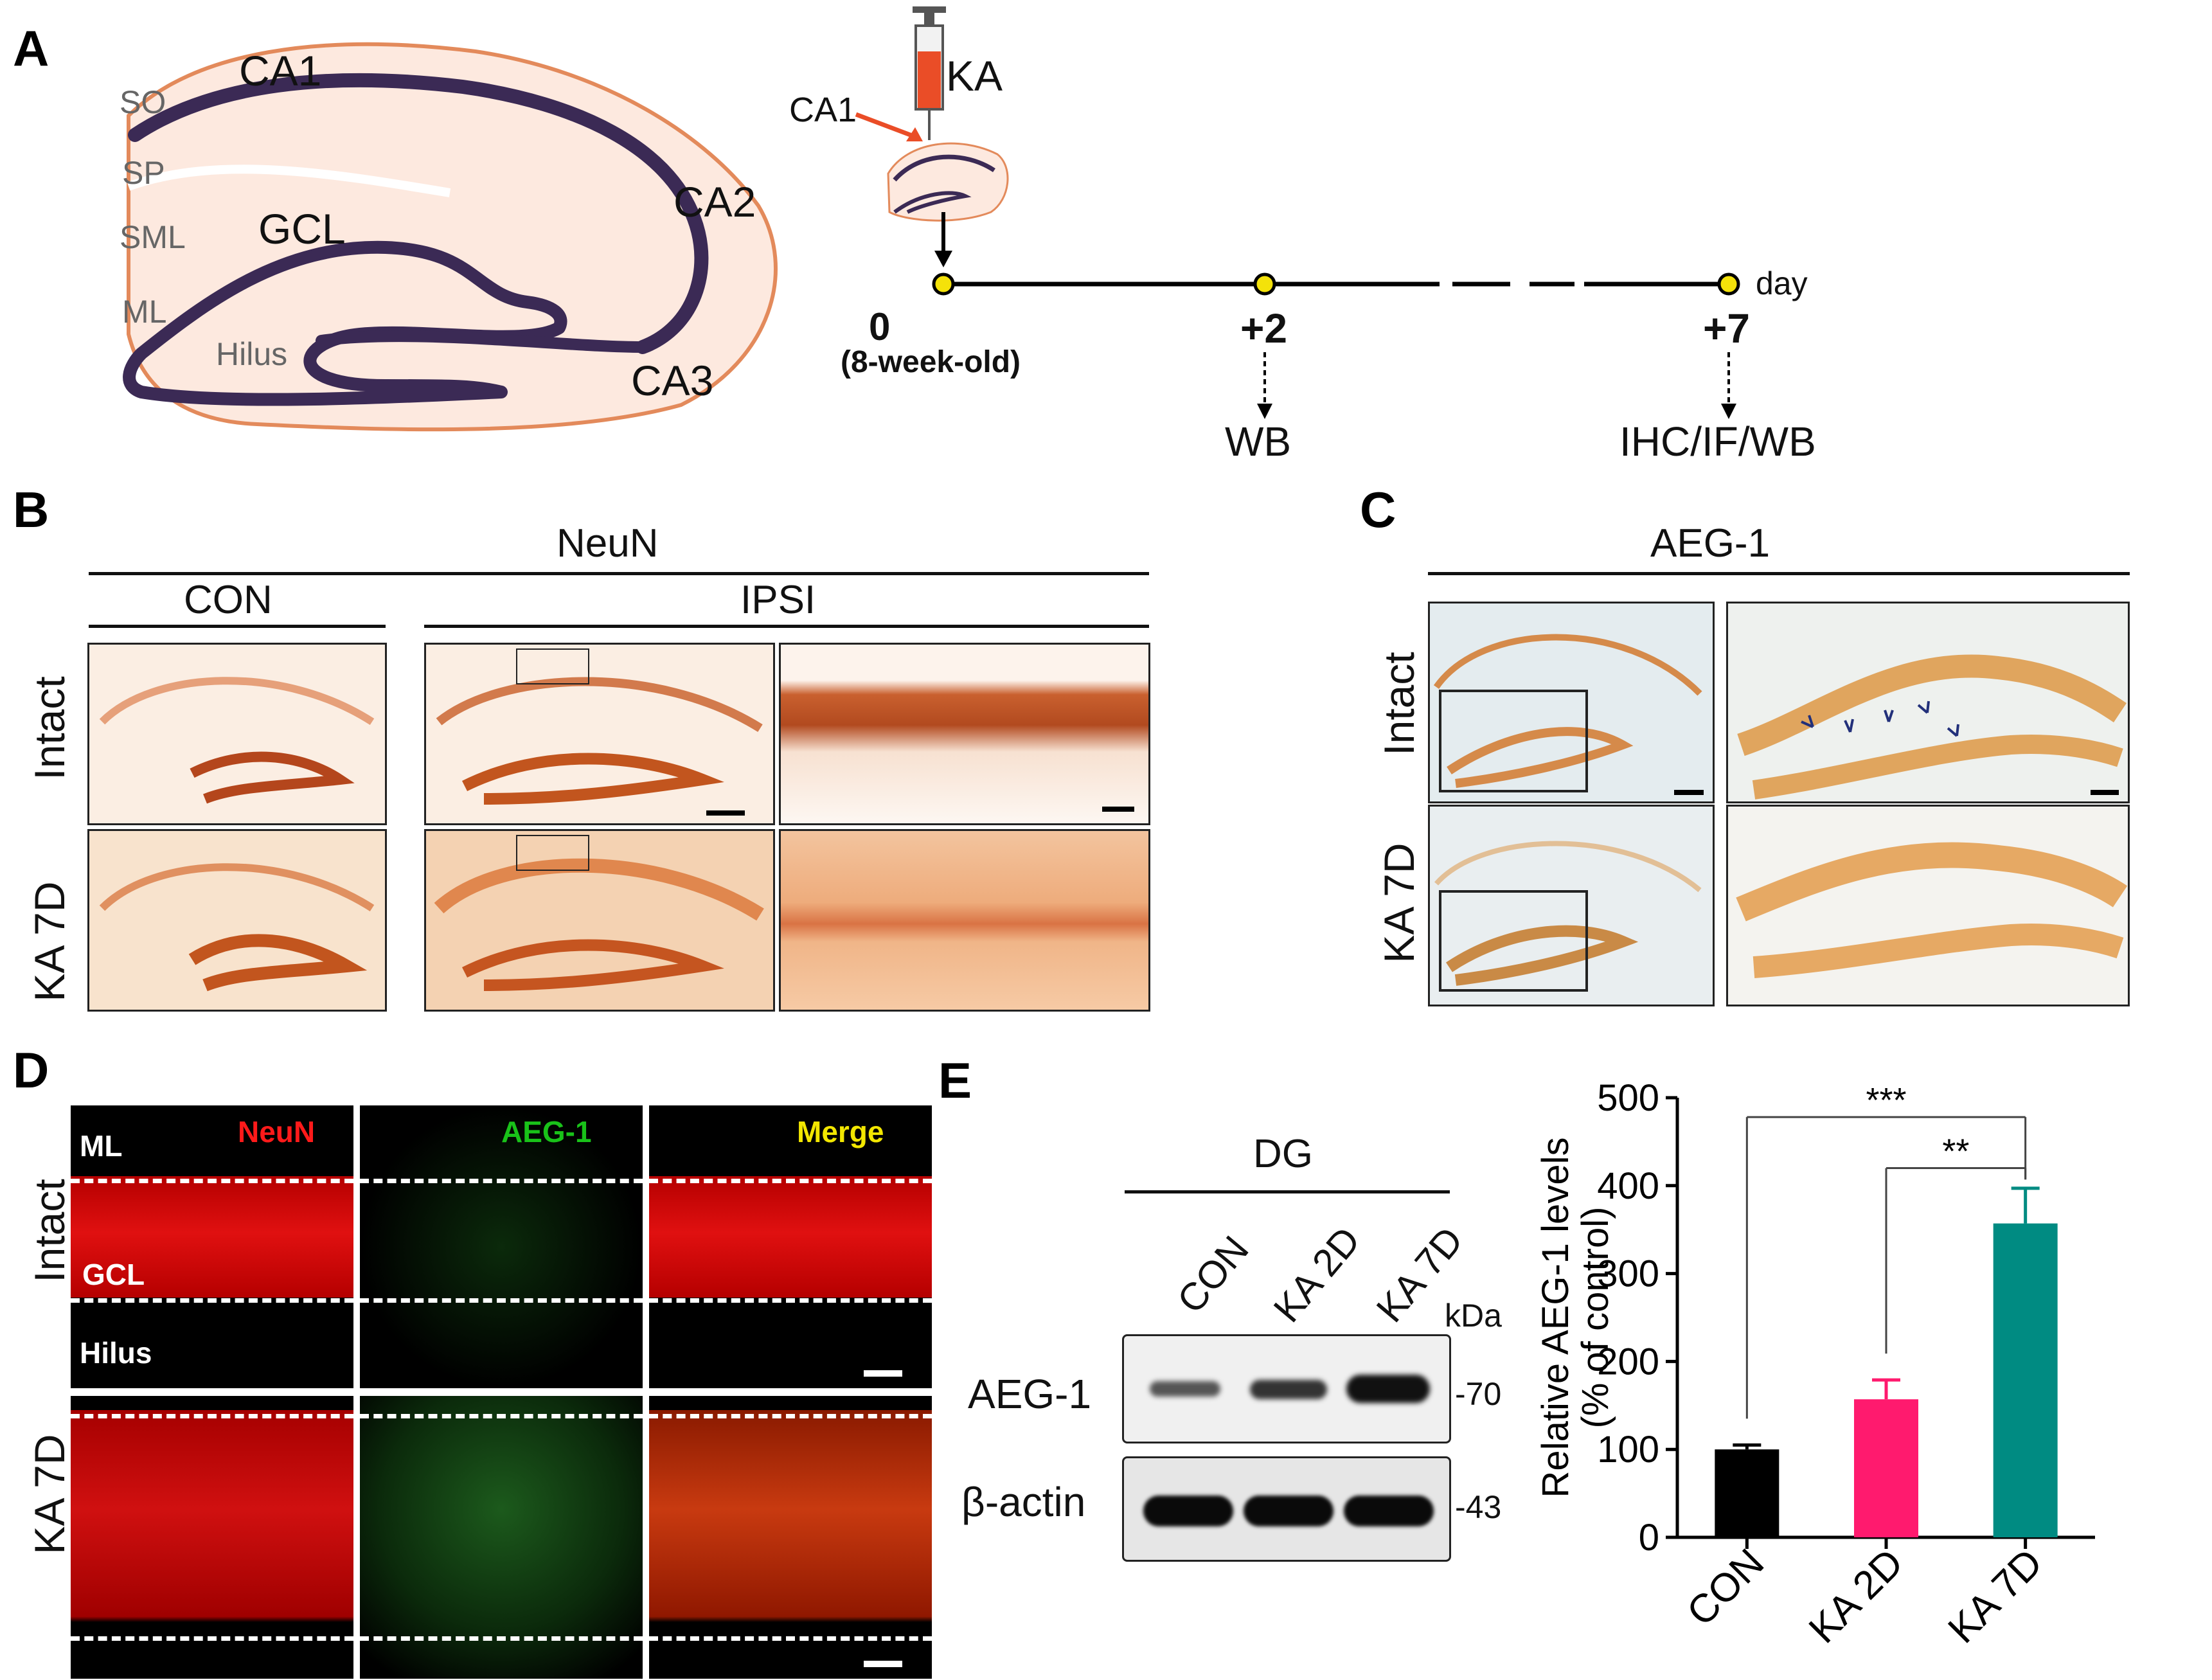 The height and width of the screenshot is (1680, 2212). Describe the element at coordinates (31, 1070) in the screenshot. I see `panel-letter-d: D` at that location.